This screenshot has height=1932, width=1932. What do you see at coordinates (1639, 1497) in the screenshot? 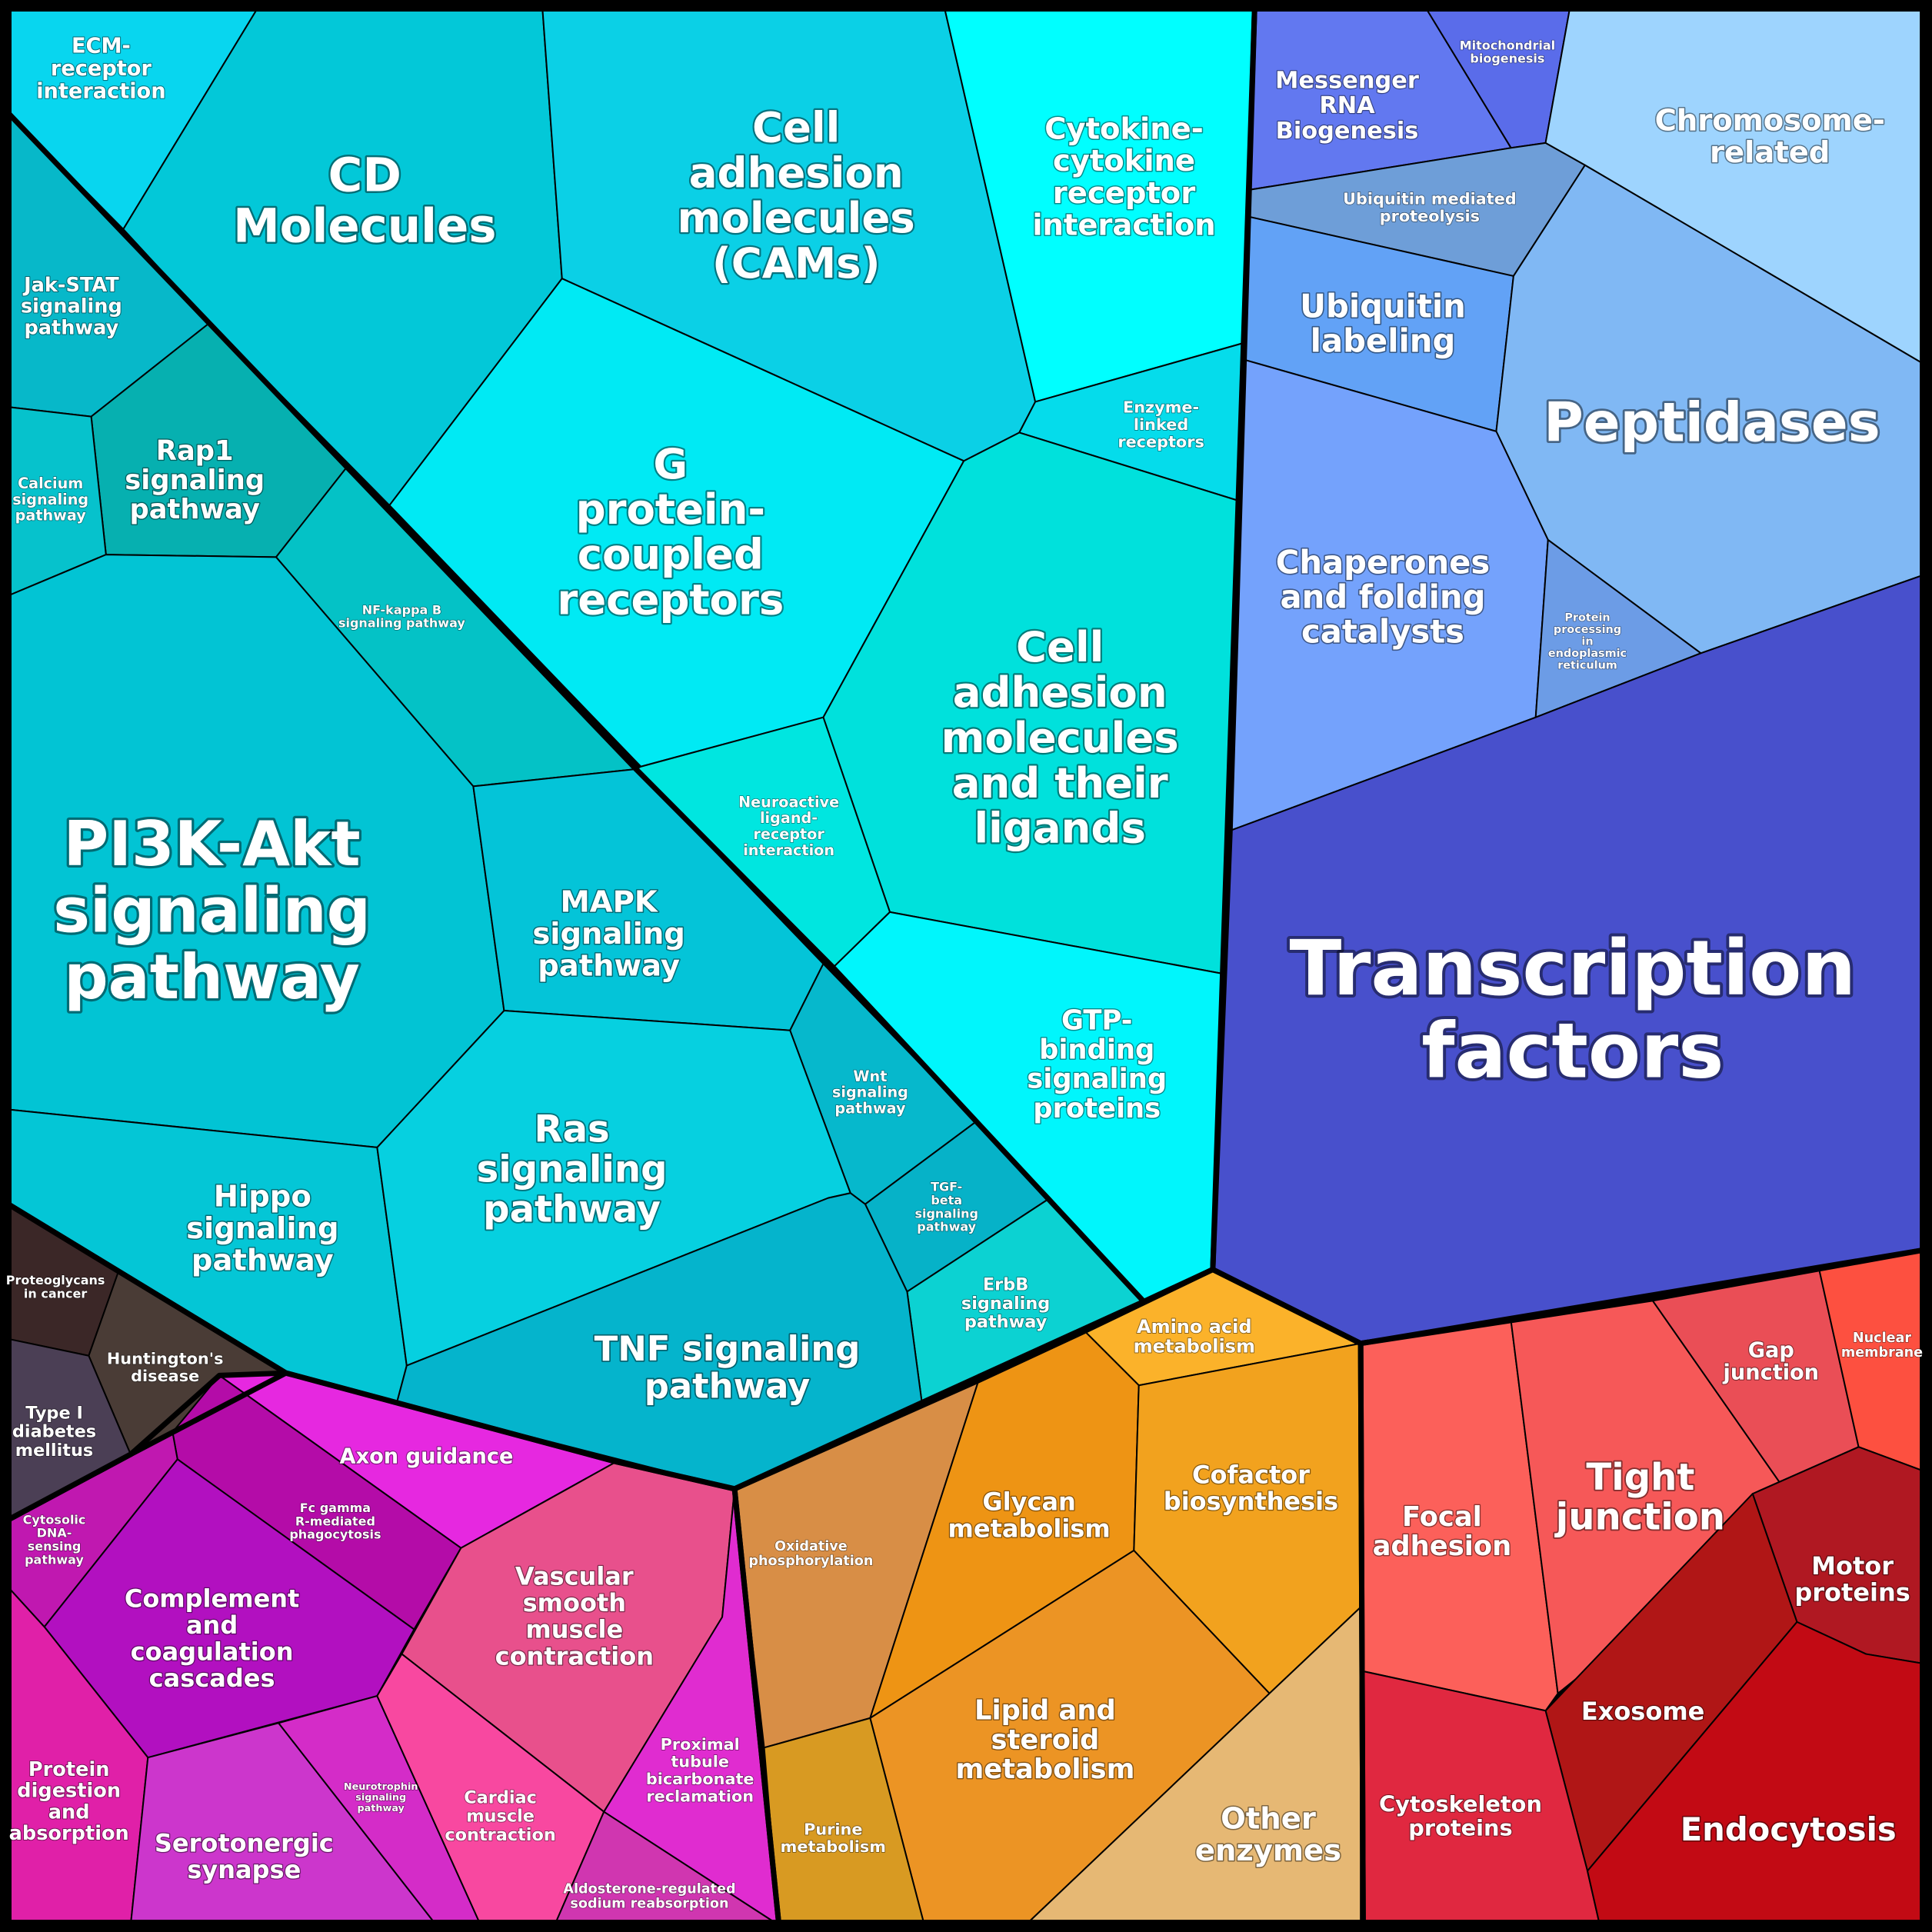
I see `label-tight-junction: Tight junction` at bounding box center [1639, 1497].